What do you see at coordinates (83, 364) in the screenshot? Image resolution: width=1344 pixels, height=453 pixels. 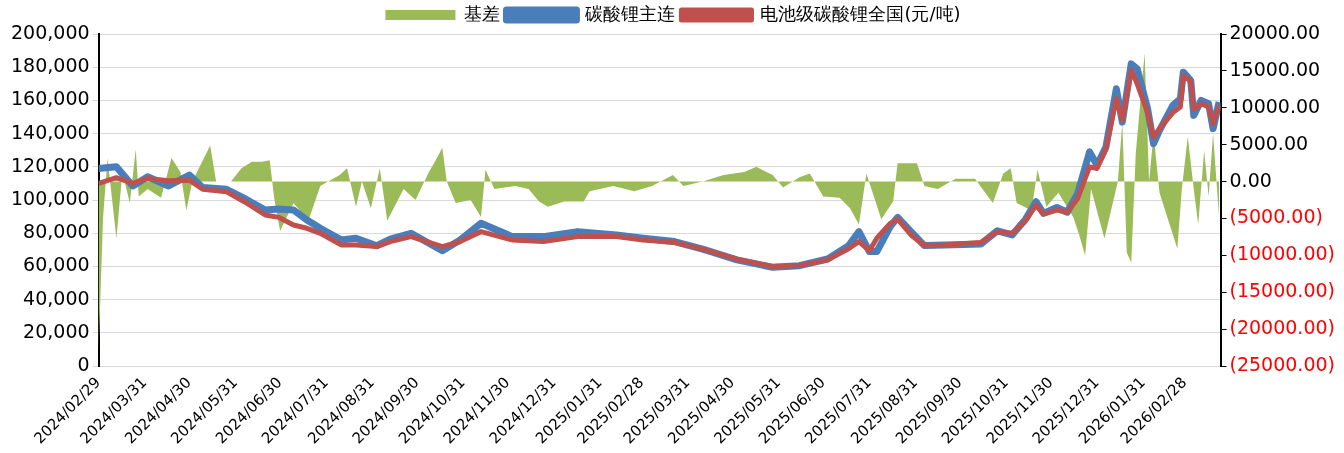 I see `y-tick-label: 0` at bounding box center [83, 364].